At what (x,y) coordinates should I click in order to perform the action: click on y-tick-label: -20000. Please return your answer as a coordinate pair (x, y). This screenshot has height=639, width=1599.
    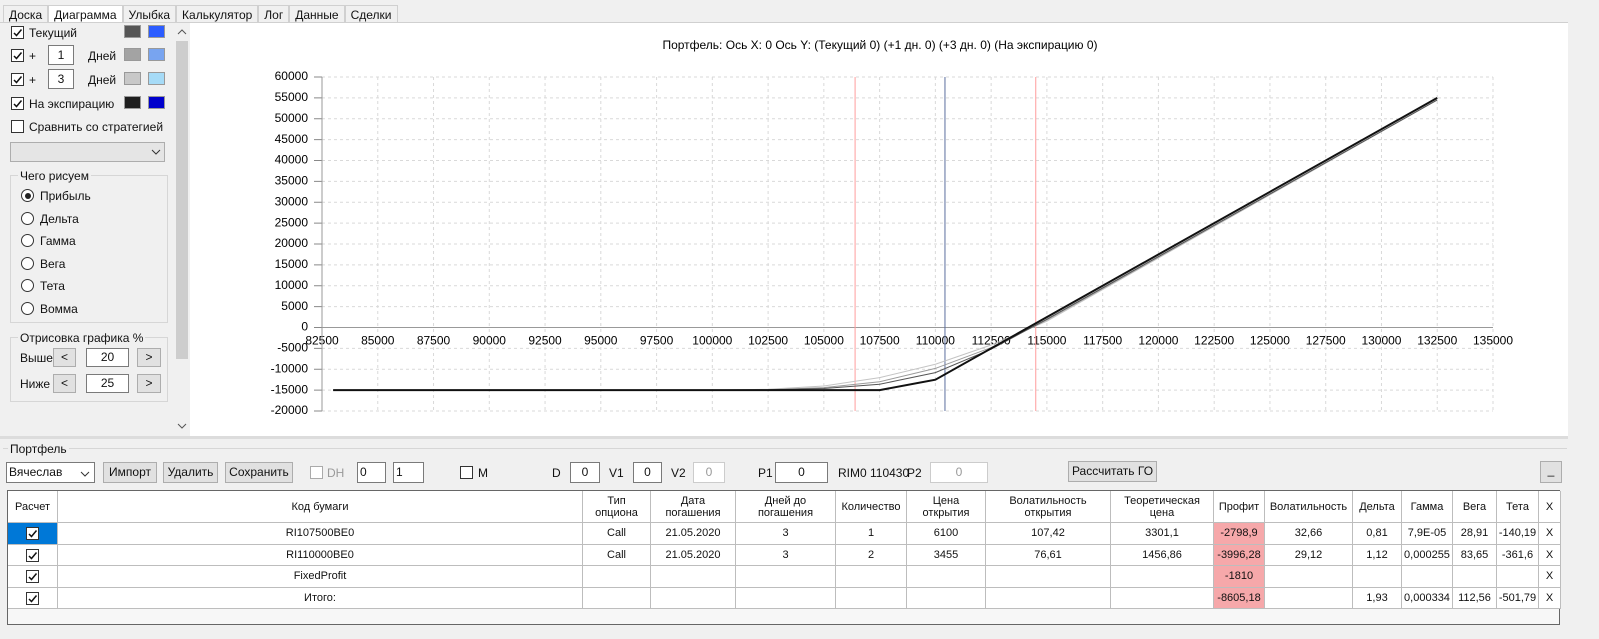
    Looking at the image, I should click on (290, 410).